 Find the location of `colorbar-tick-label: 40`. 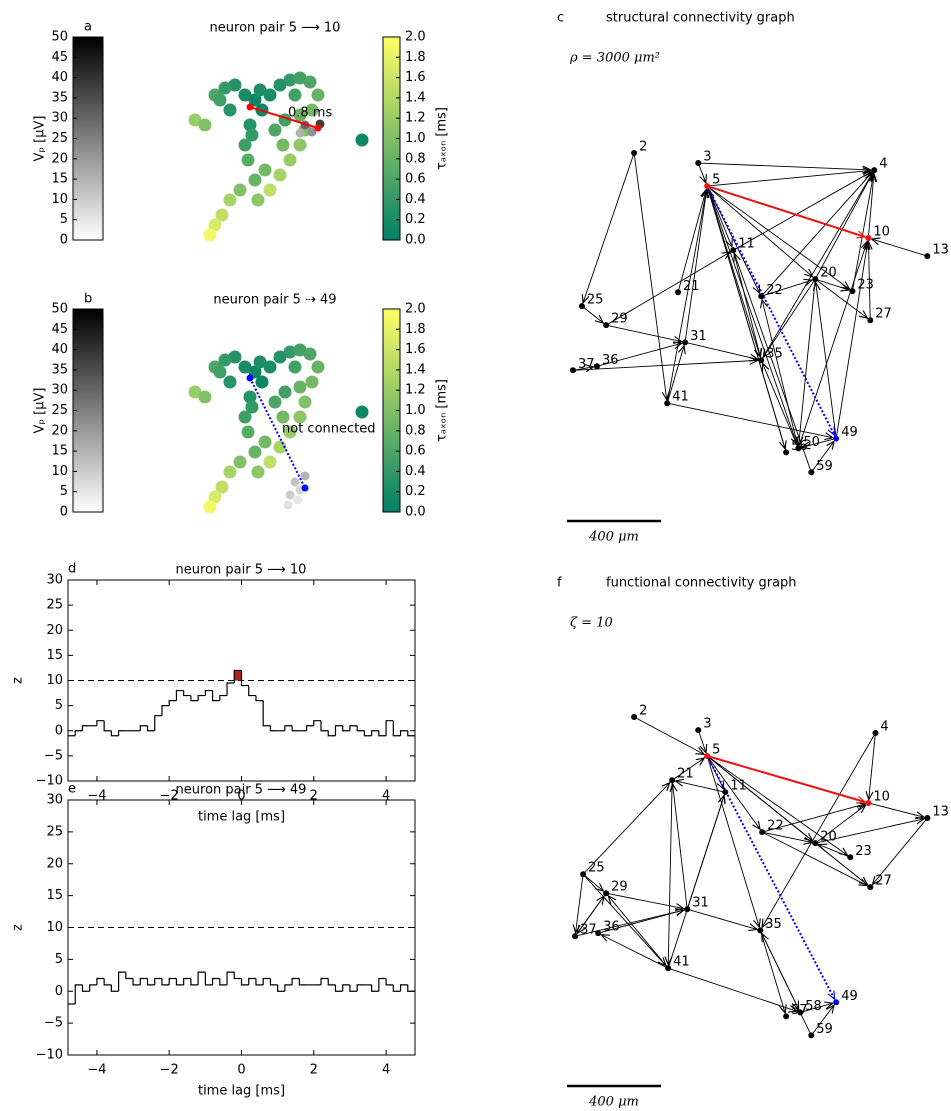

colorbar-tick-label: 40 is located at coordinates (59, 77).